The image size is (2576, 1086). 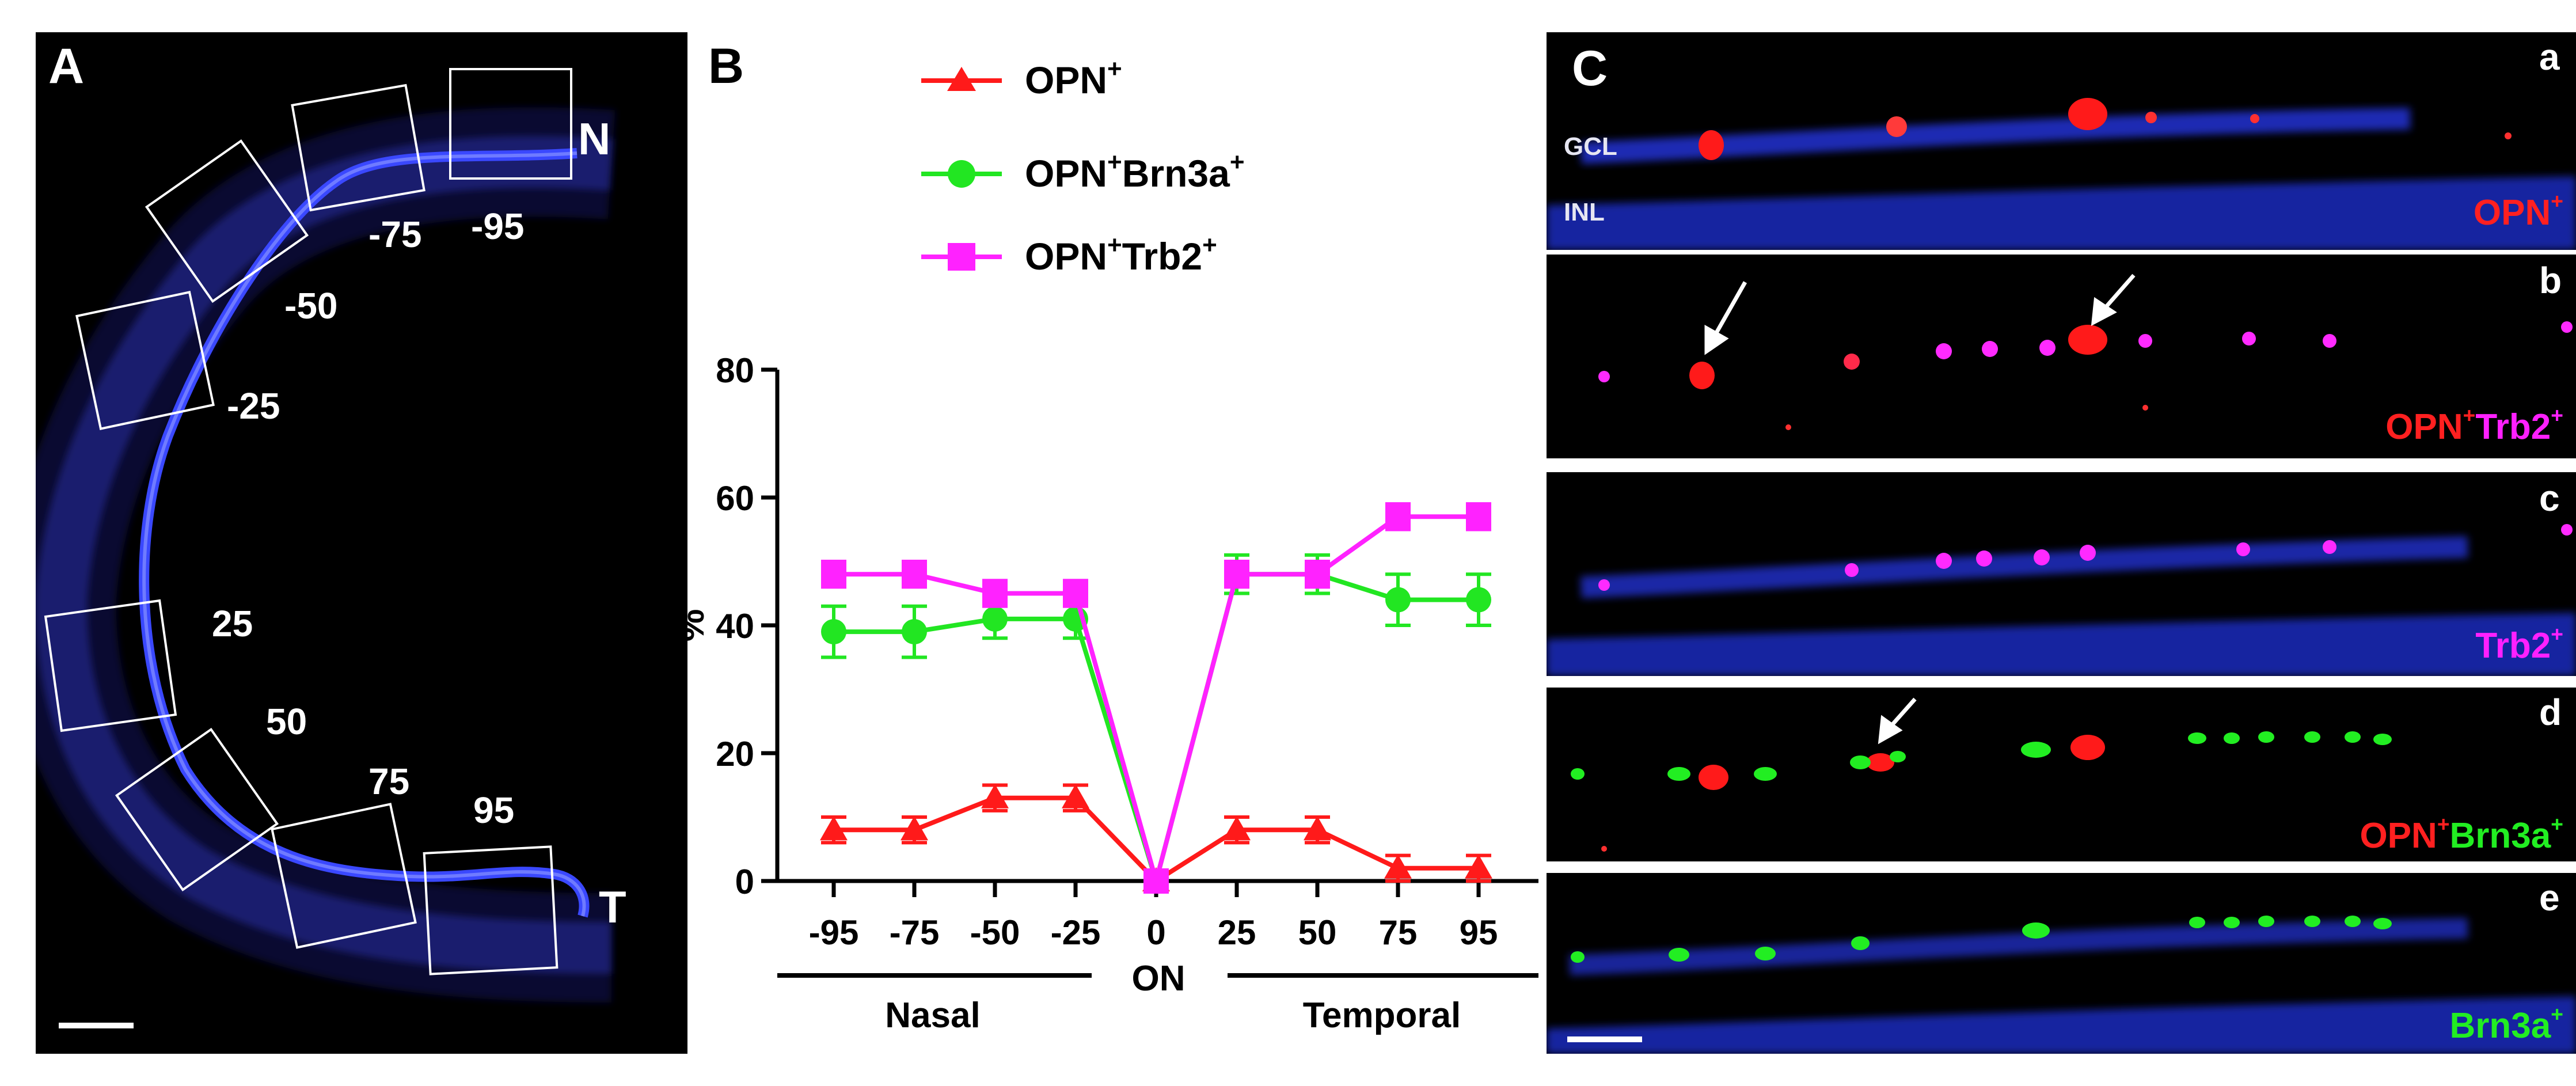 What do you see at coordinates (2424, 427) in the screenshot?
I see `row-b-tag1-text: OPN` at bounding box center [2424, 427].